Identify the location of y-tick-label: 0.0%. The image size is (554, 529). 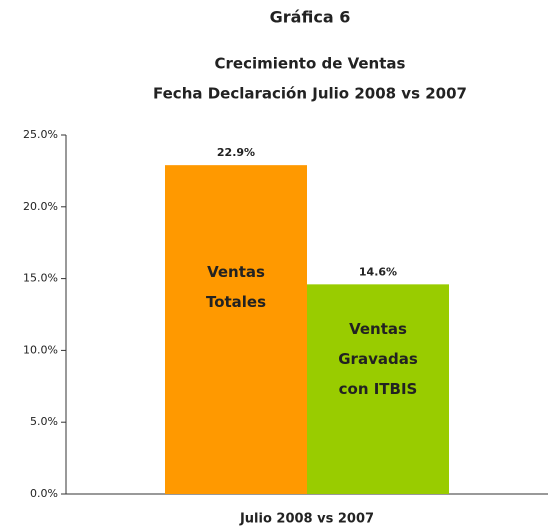
(44, 493).